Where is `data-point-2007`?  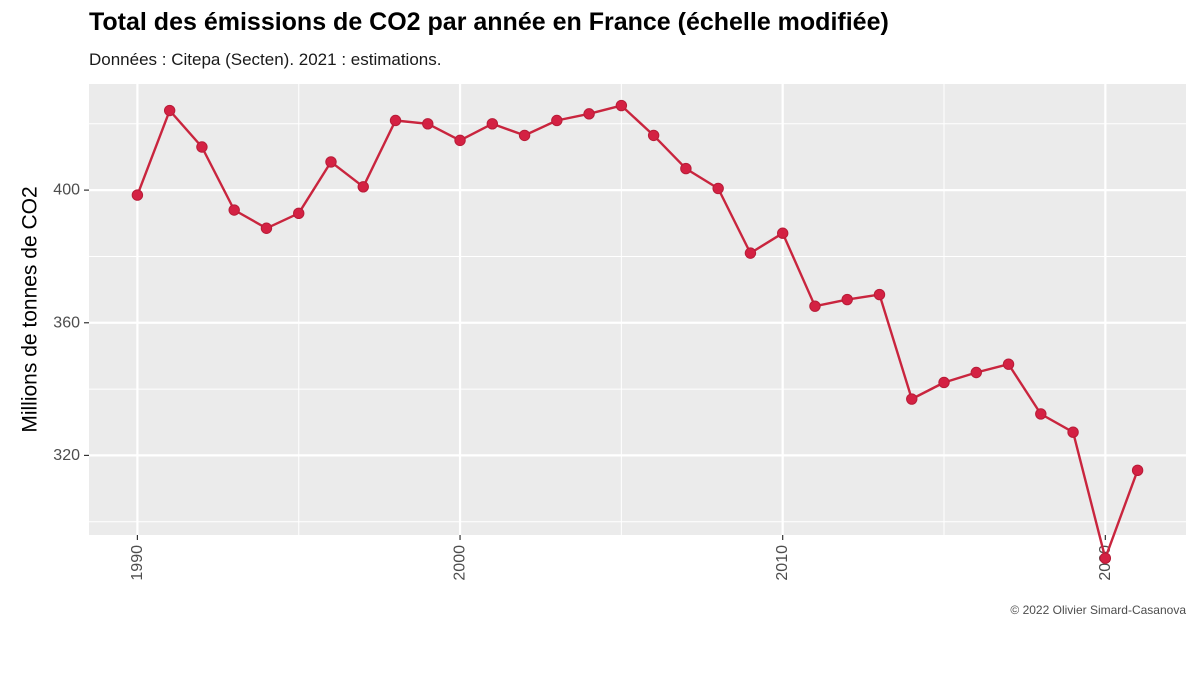 data-point-2007 is located at coordinates (686, 168).